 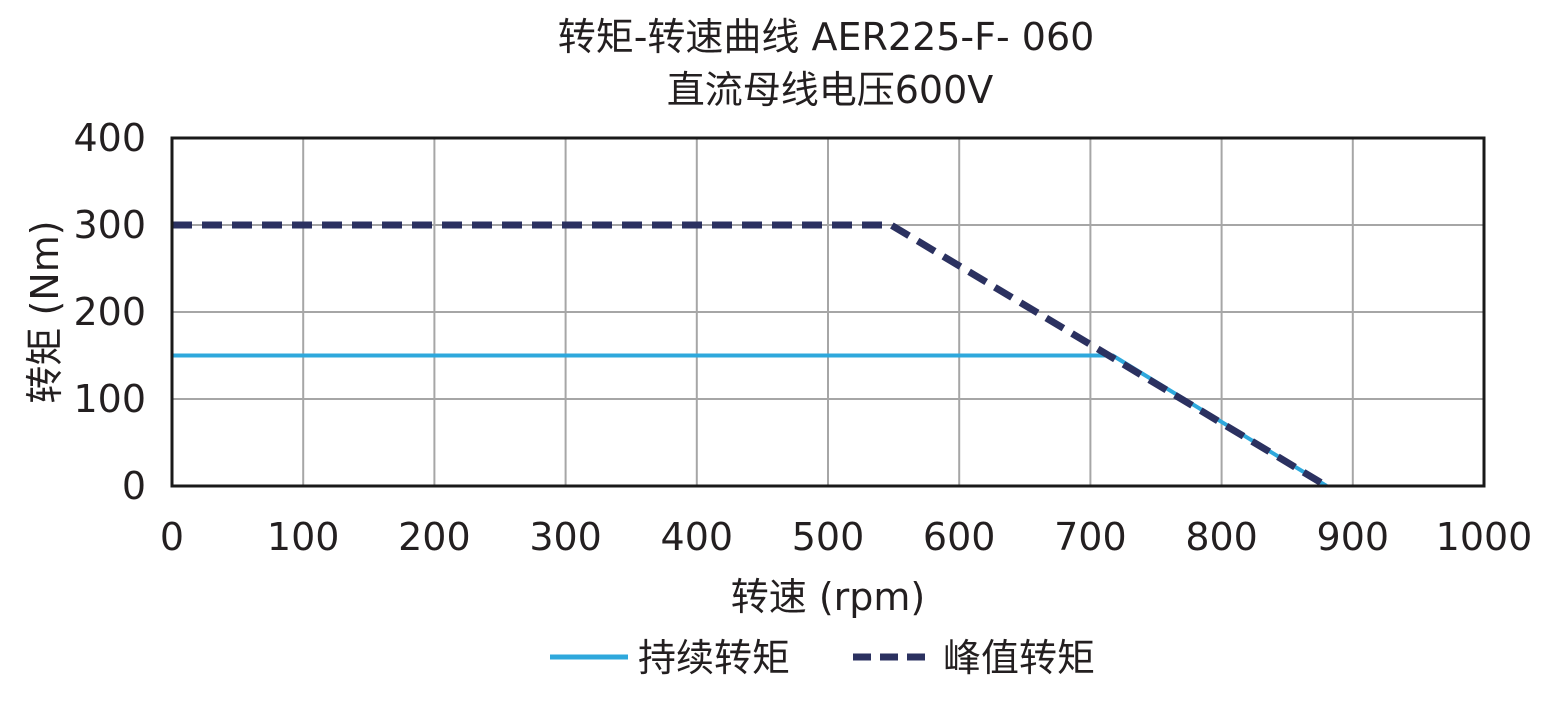 What do you see at coordinates (714, 658) in the screenshot?
I see `legend-label-continuous-torque: 持续转矩` at bounding box center [714, 658].